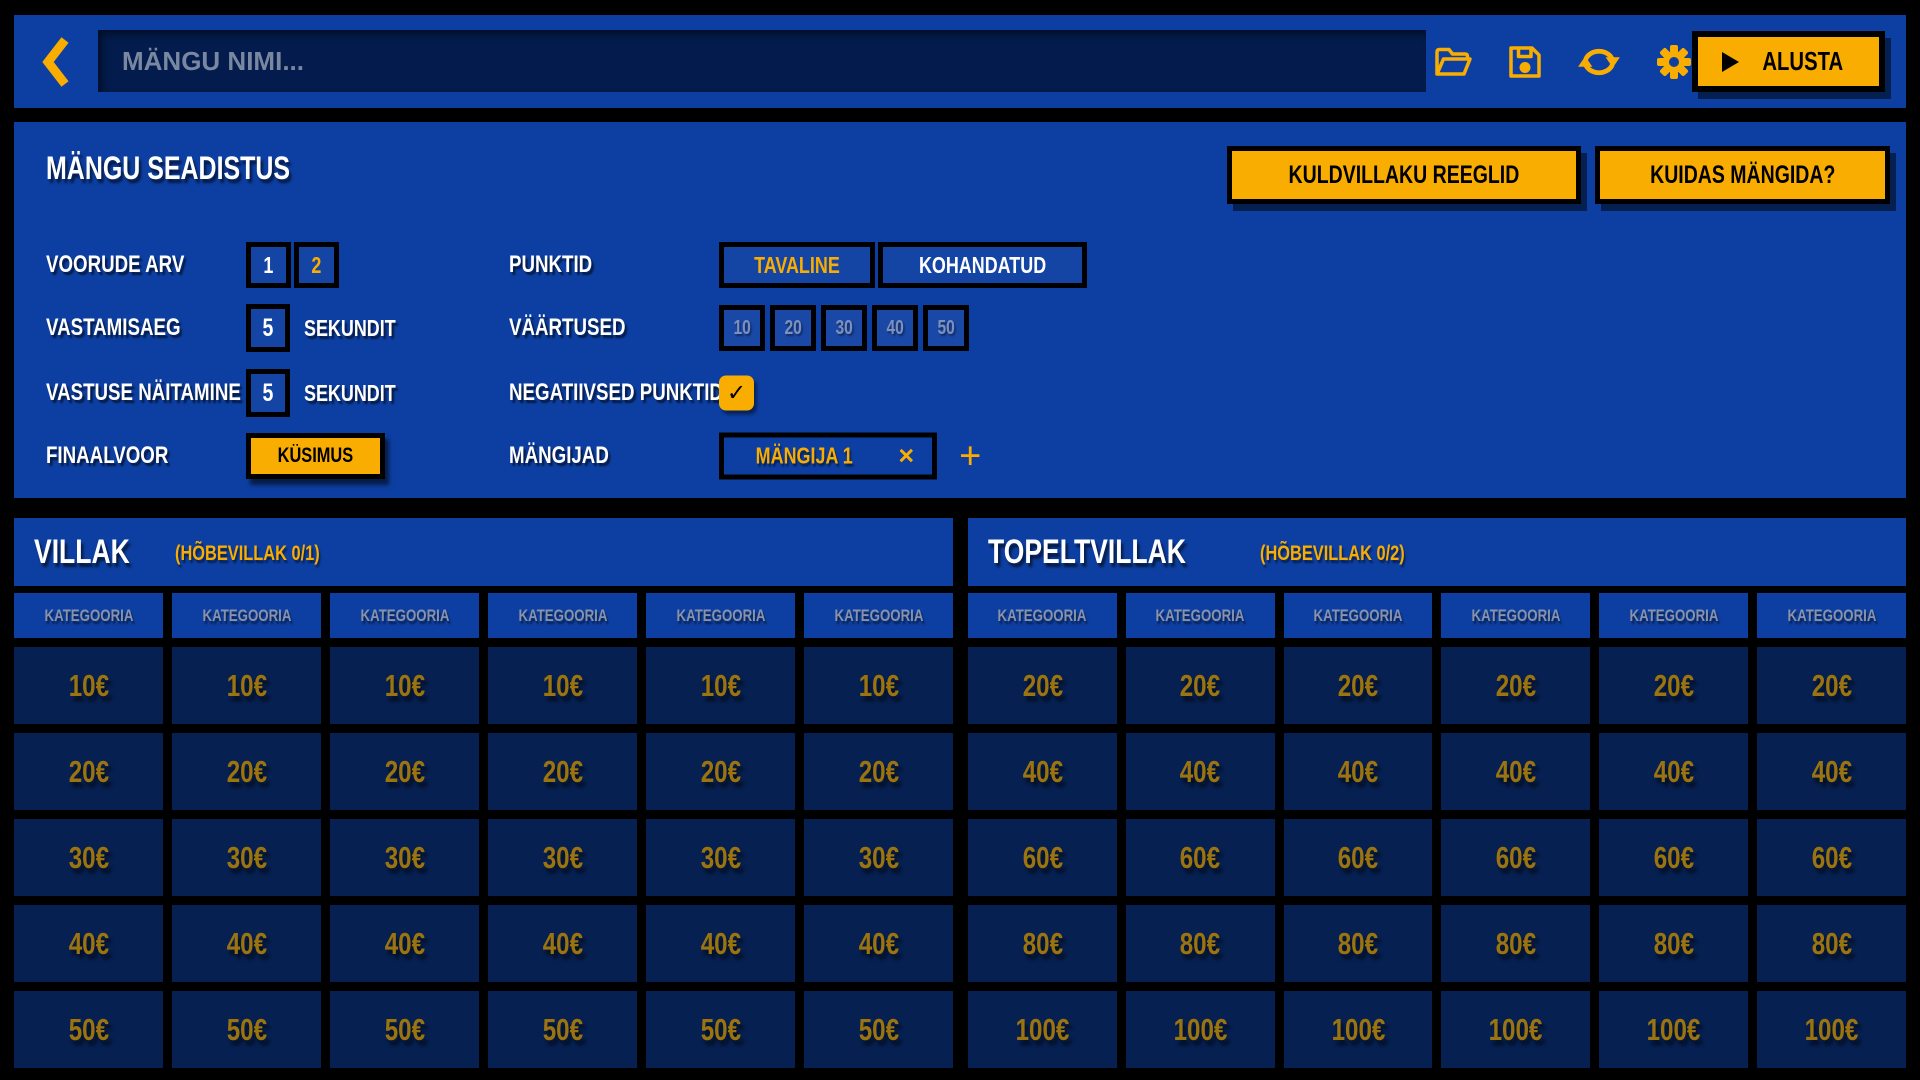 This screenshot has width=1920, height=1080. I want to click on how-to-play-button: KUIDAS MÄNGIDA?, so click(1742, 175).